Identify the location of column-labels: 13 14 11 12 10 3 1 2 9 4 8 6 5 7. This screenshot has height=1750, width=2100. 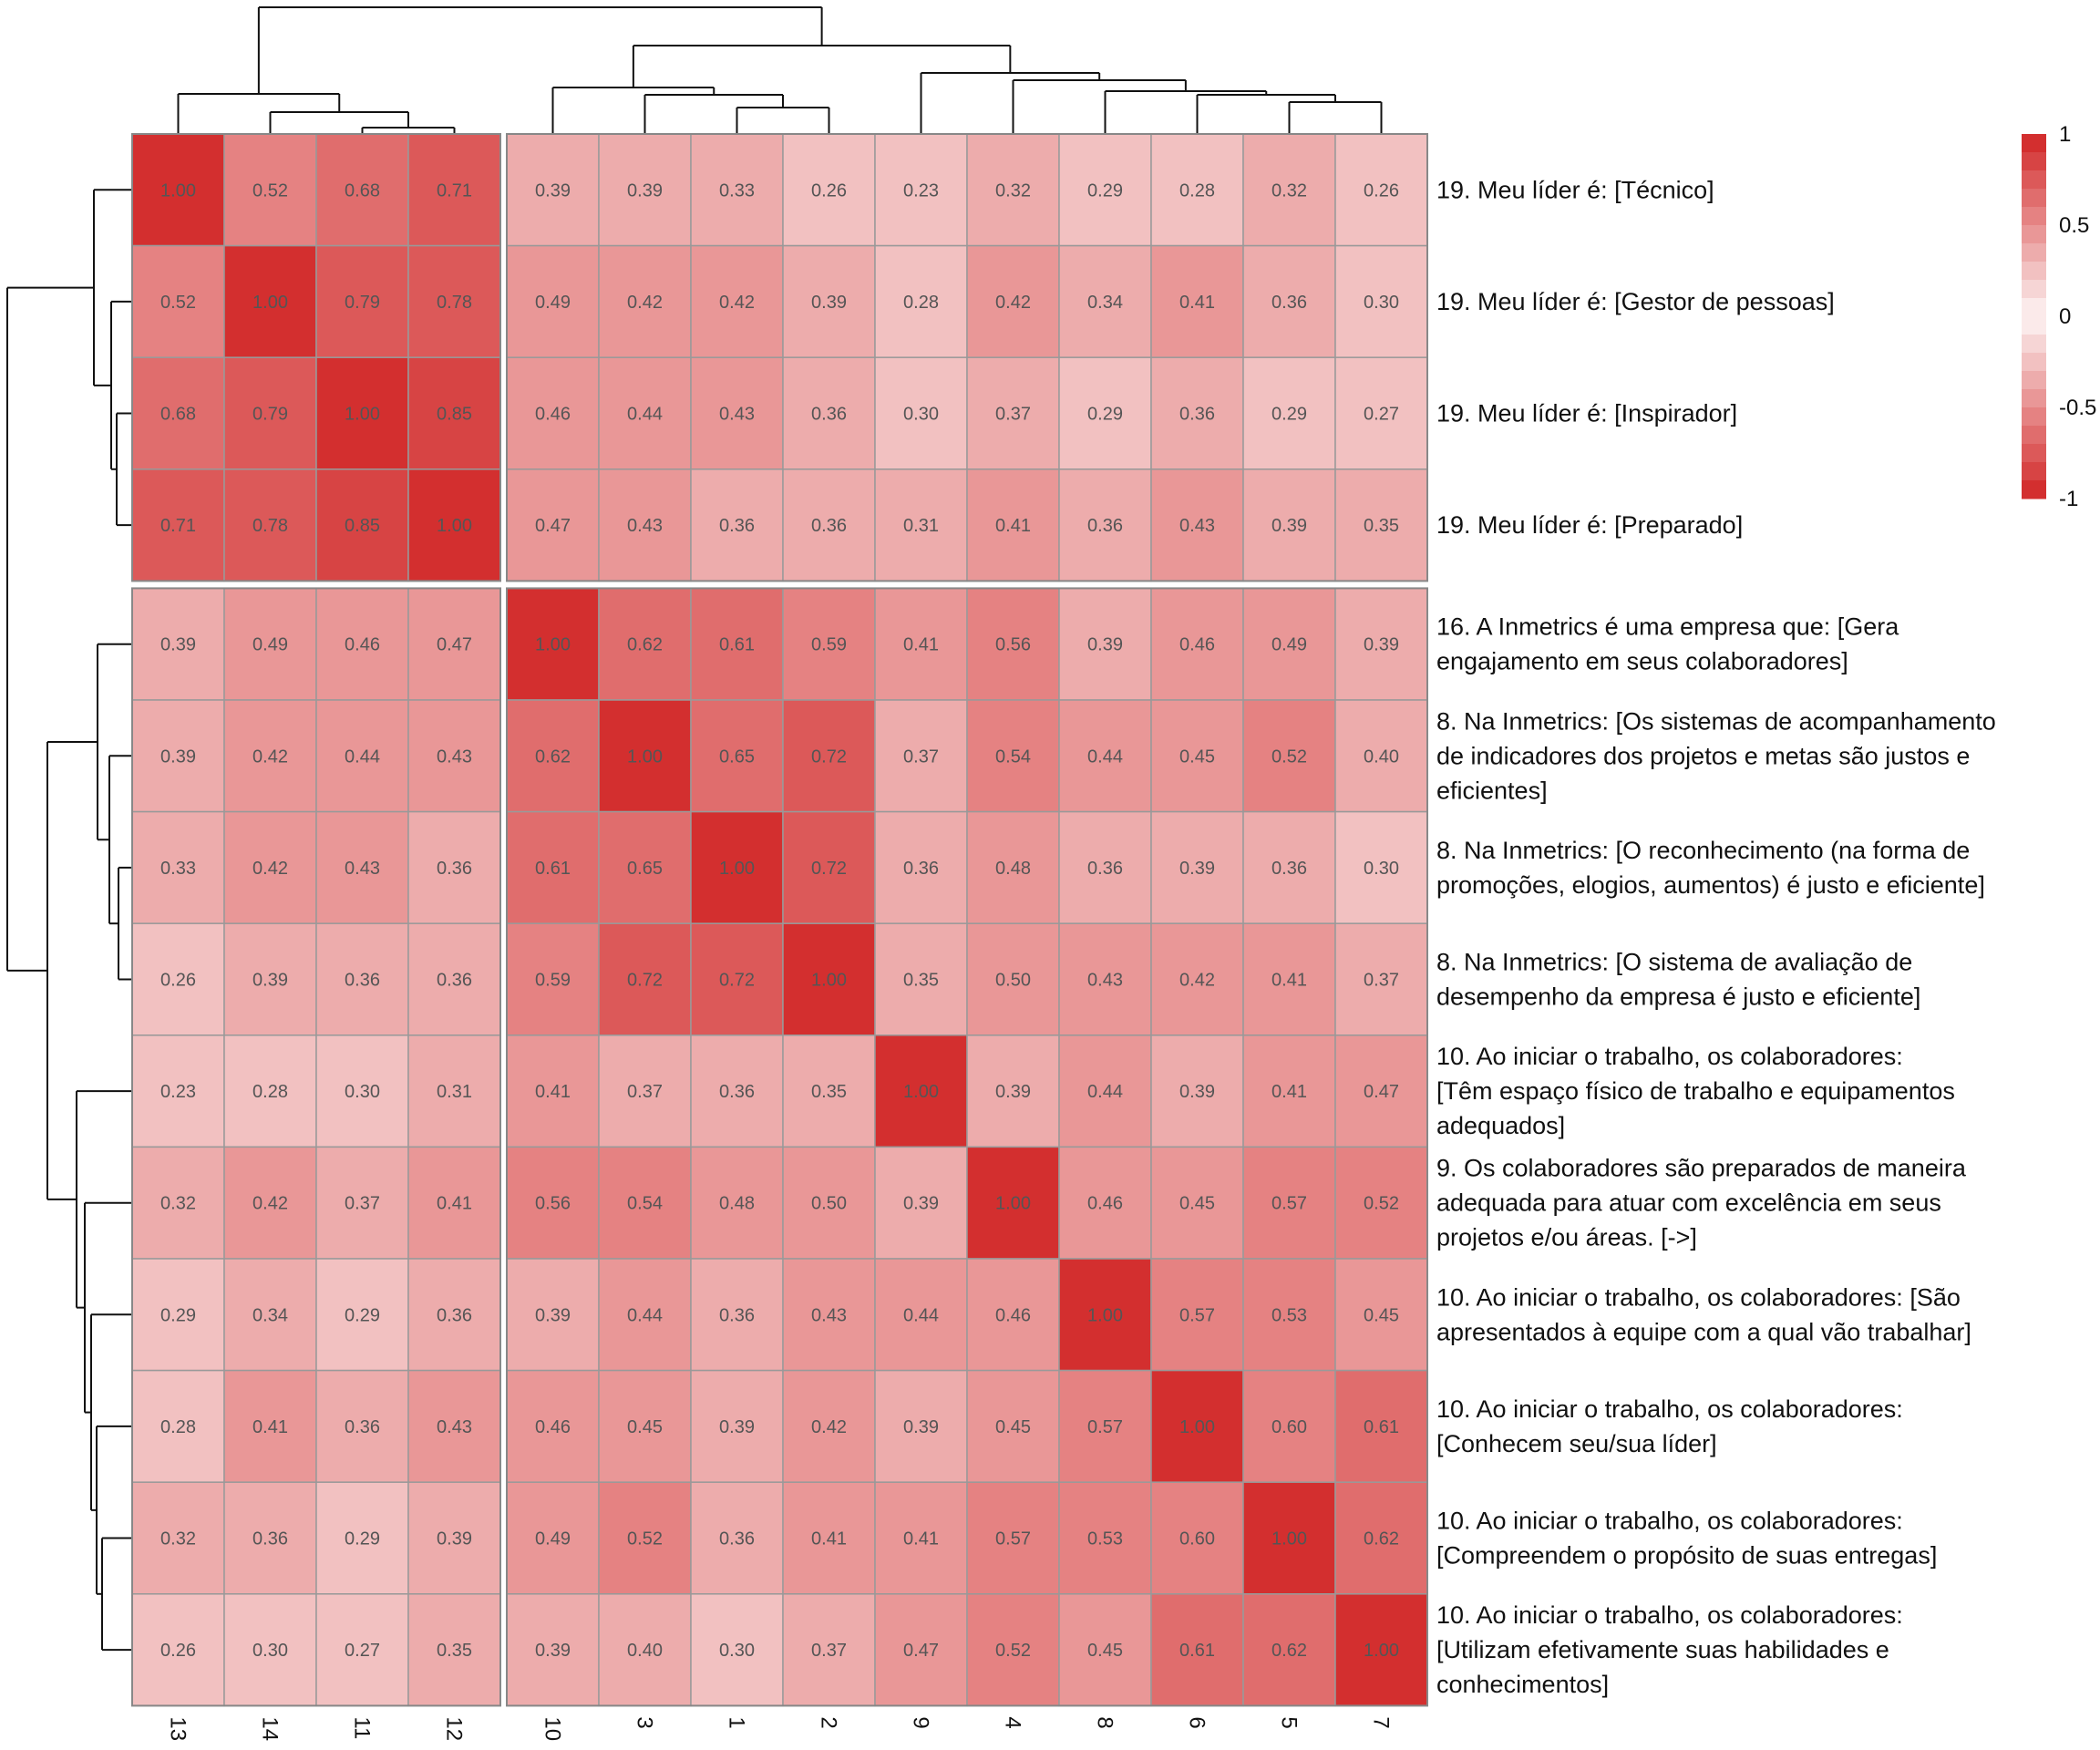
(780, 1728).